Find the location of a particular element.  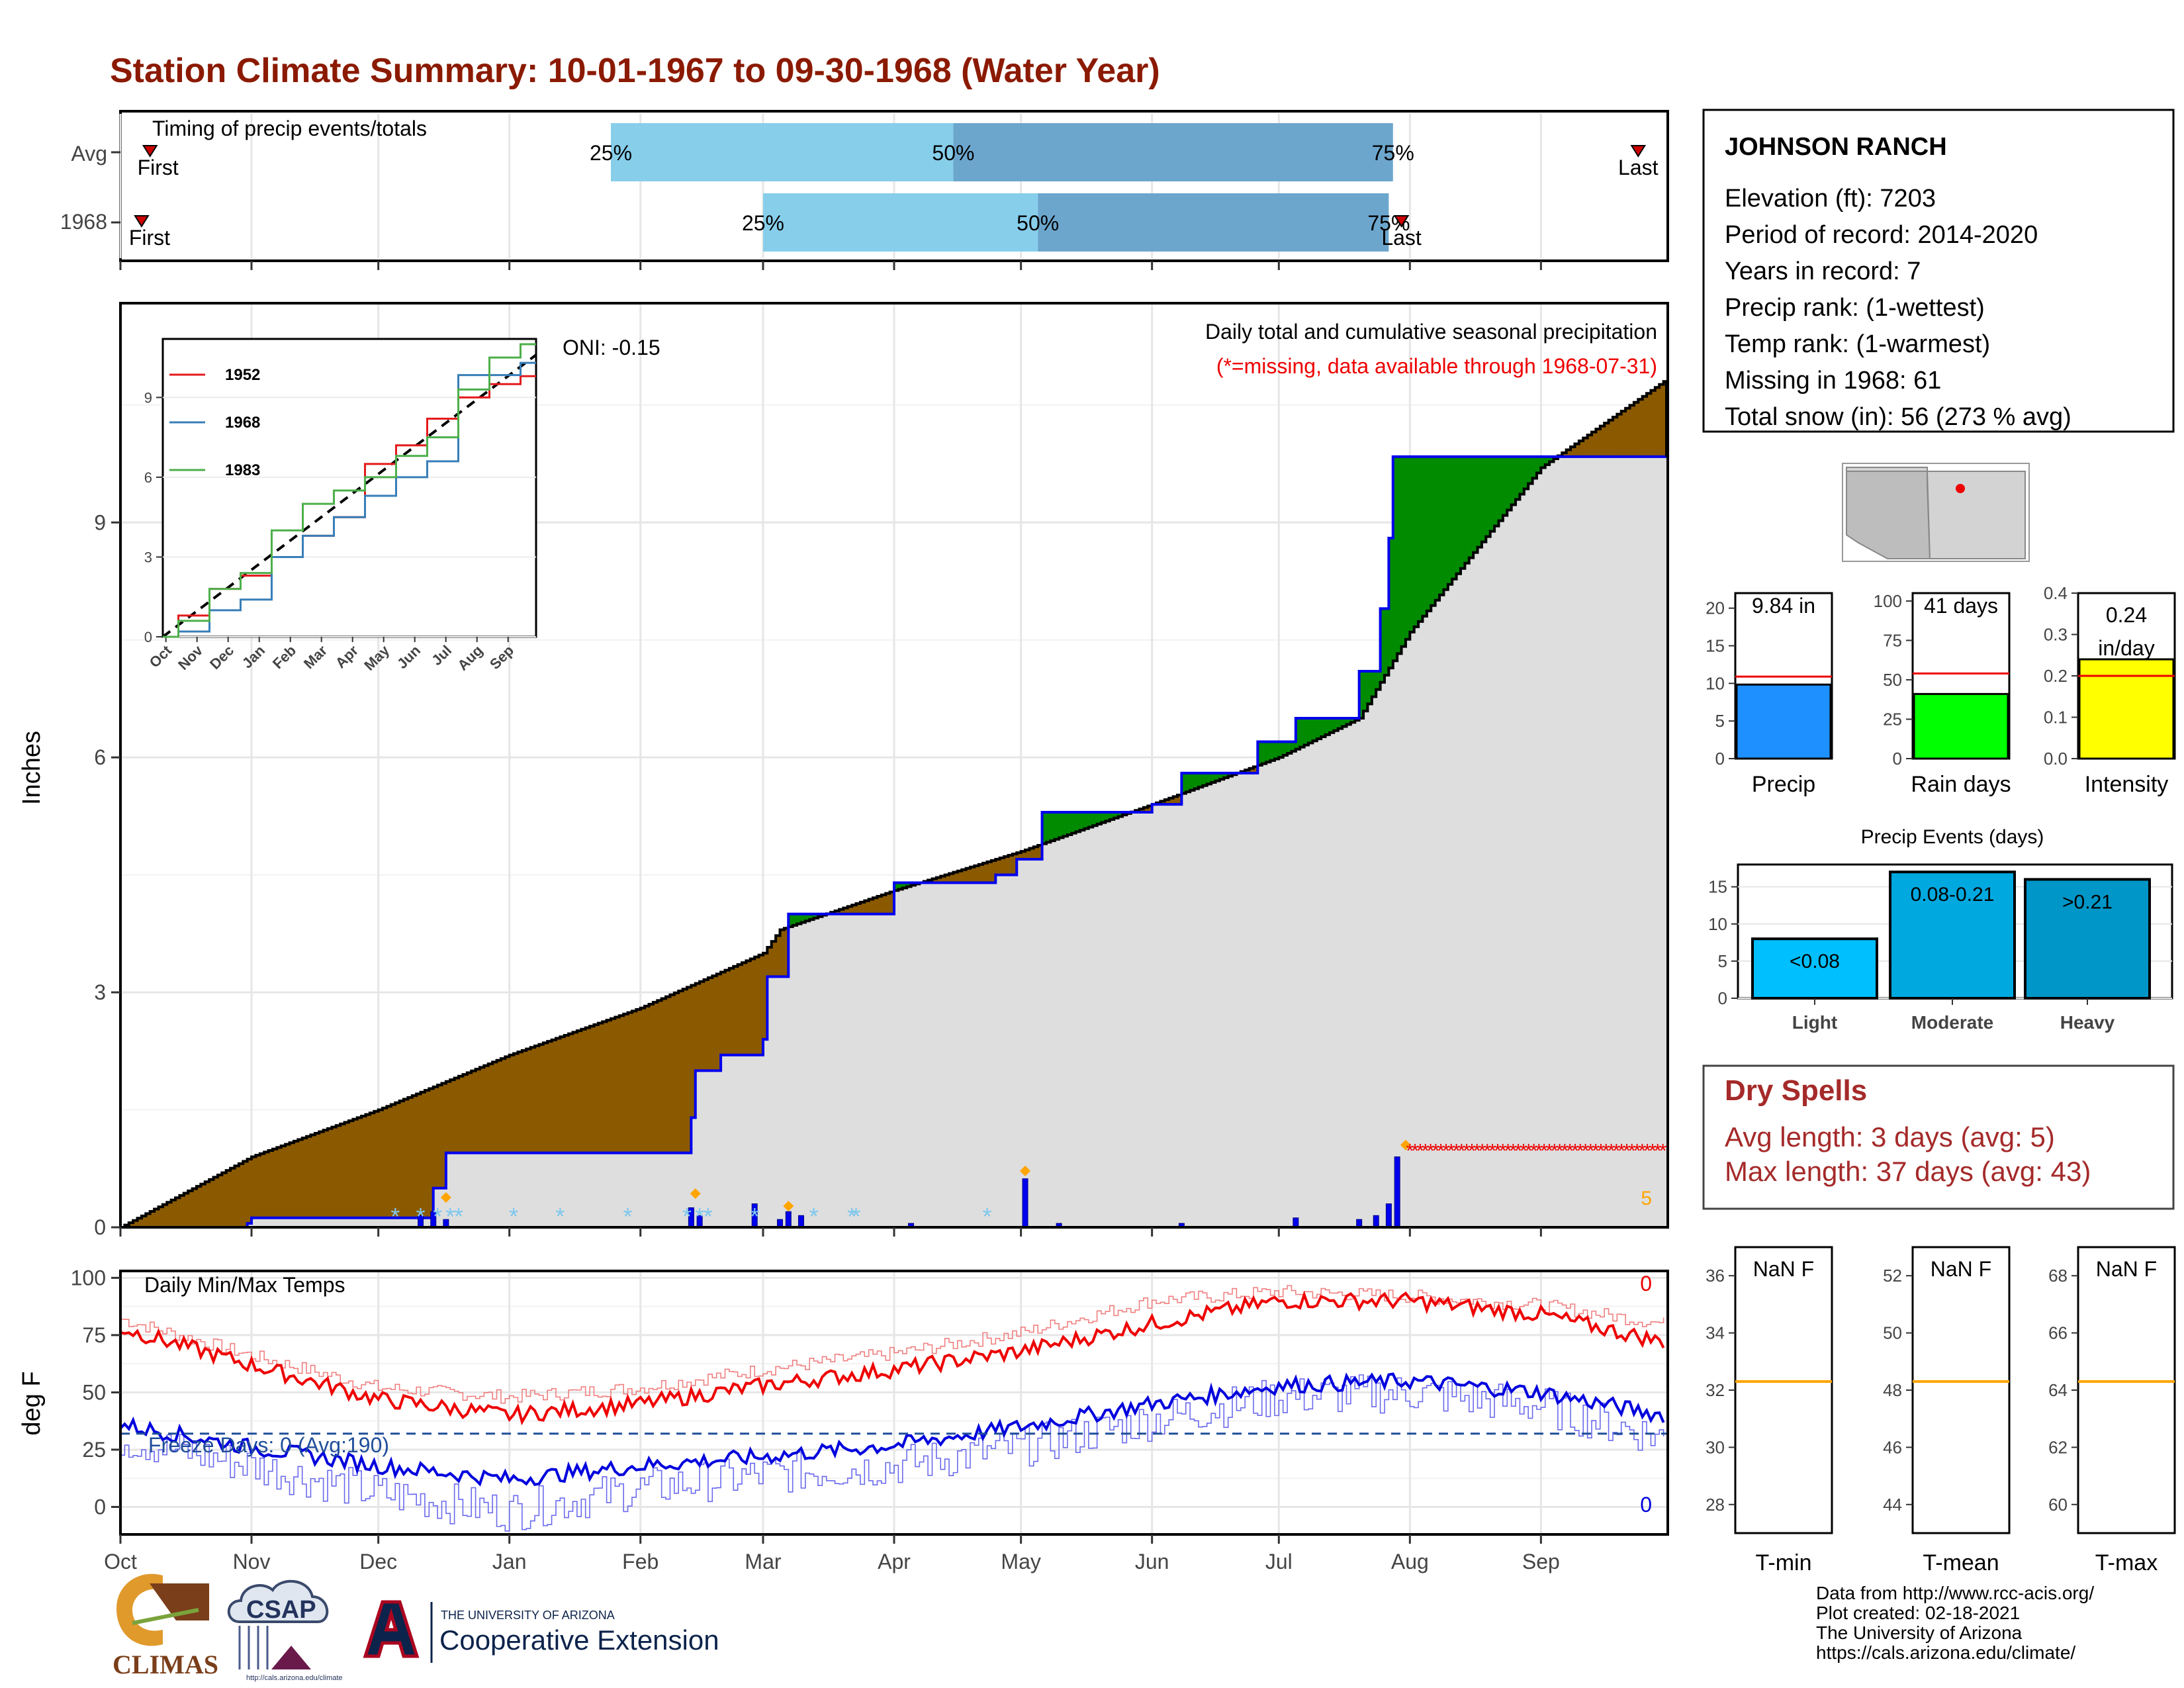

station-line: Years in record: 7 is located at coordinates (1823, 271).